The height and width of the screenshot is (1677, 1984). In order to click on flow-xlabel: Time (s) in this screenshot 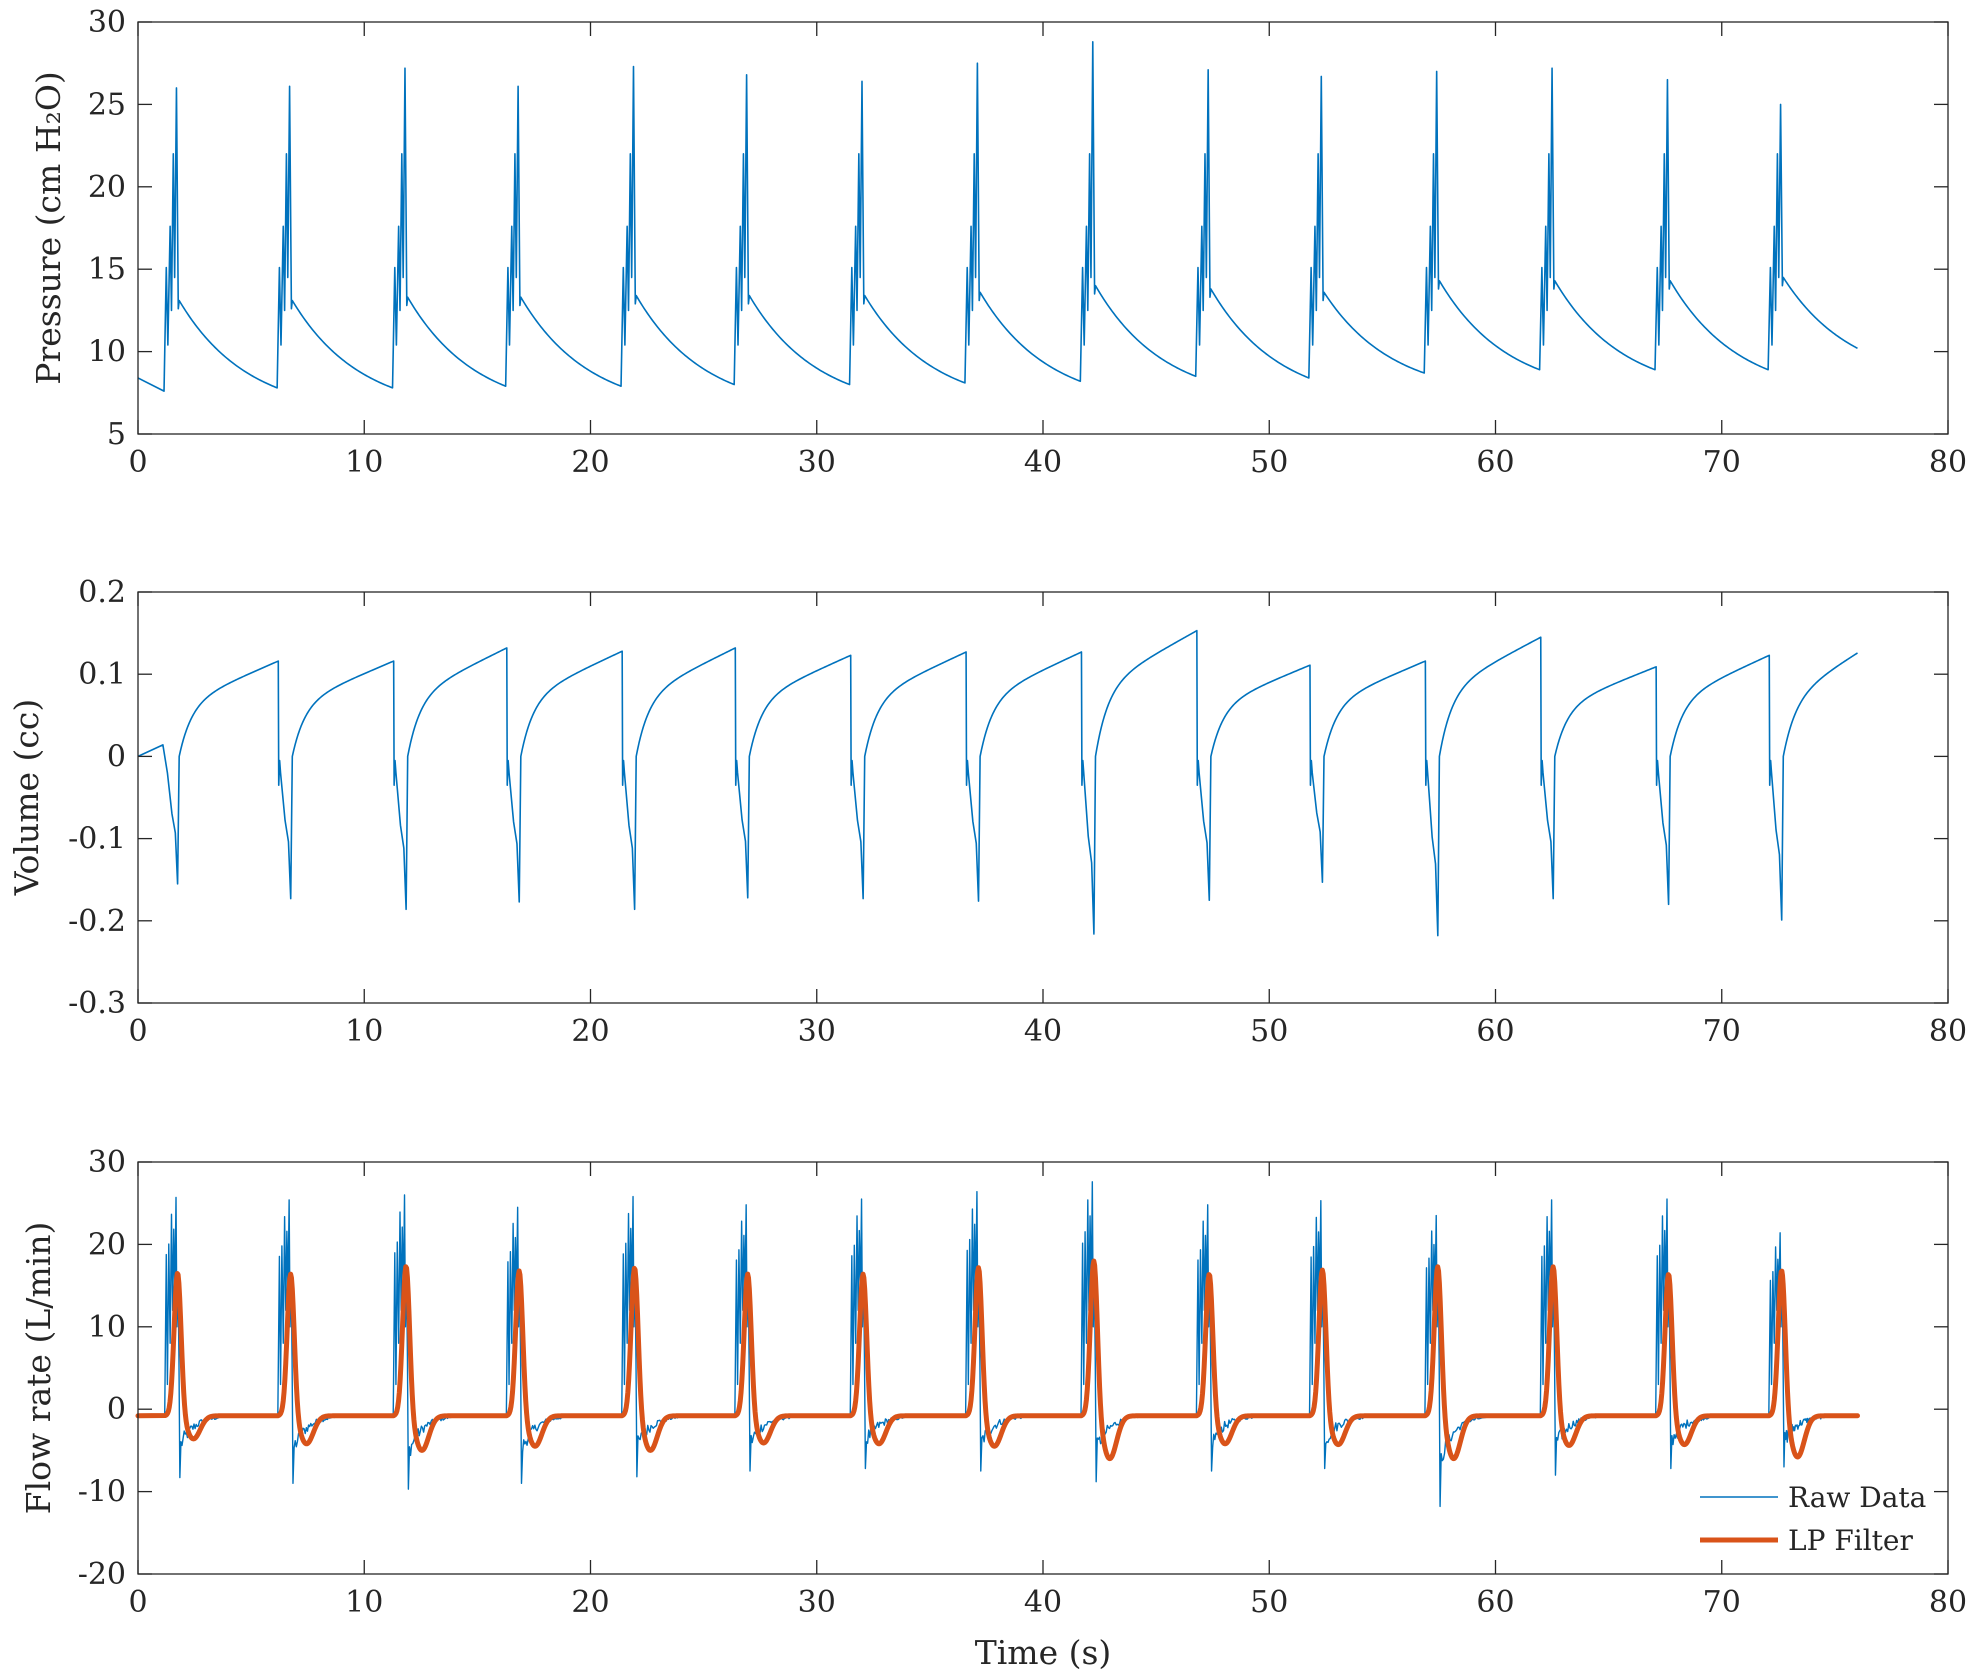, I will do `click(1043, 1652)`.